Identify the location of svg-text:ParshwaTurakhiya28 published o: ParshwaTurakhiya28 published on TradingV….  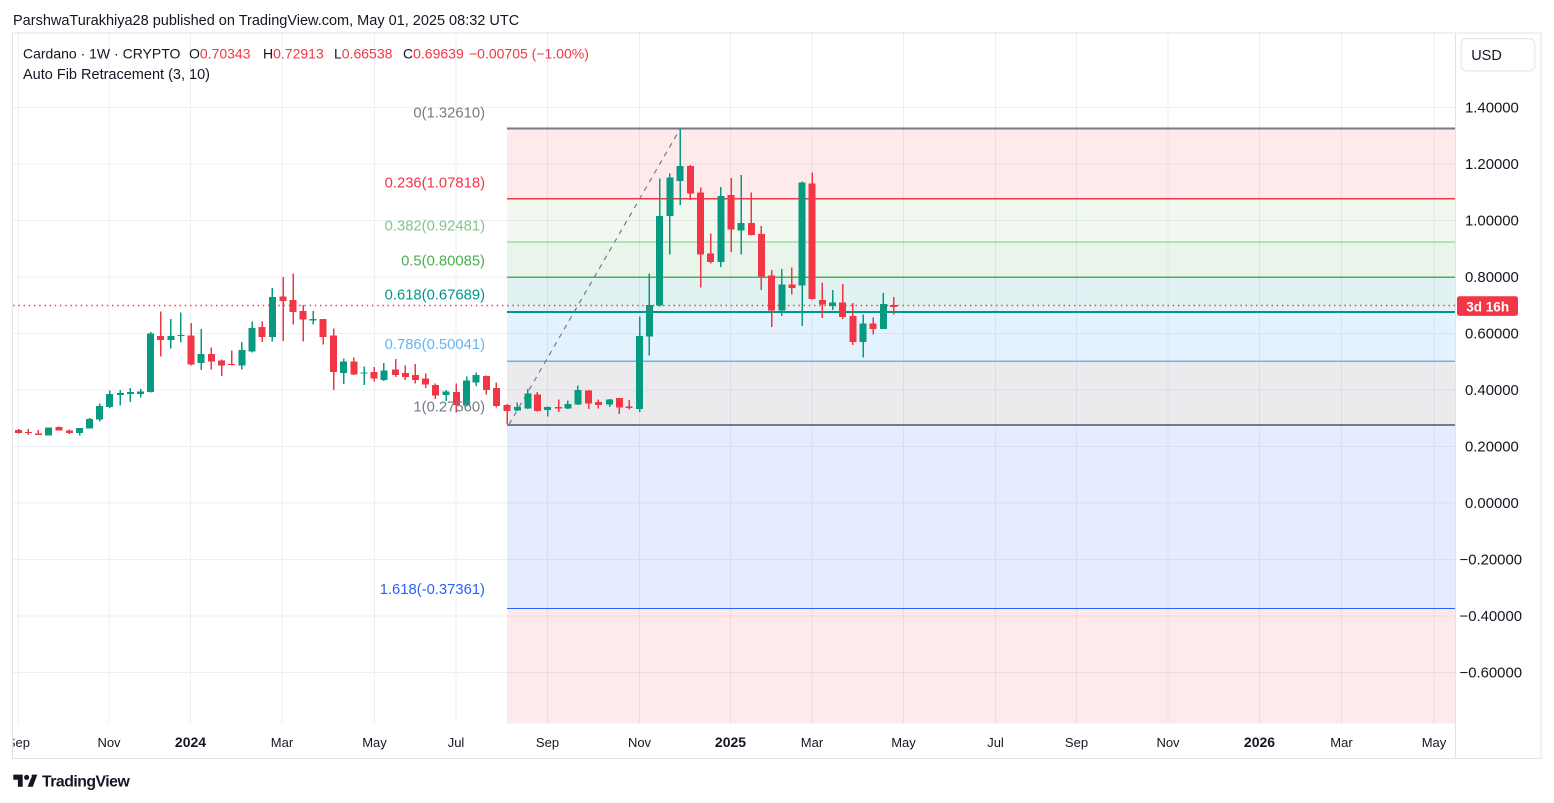
(266, 21).